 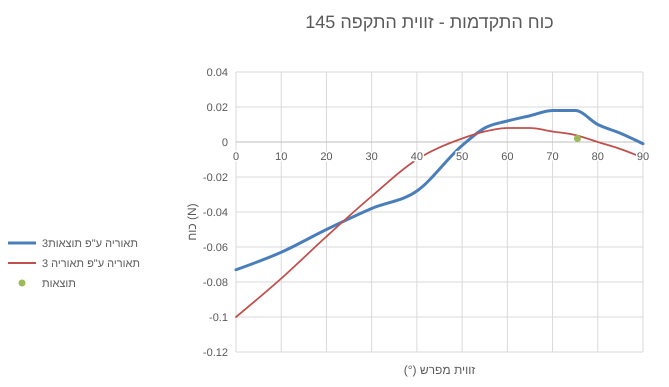 What do you see at coordinates (217, 72) in the screenshot?
I see `y-tick-label: 0.04` at bounding box center [217, 72].